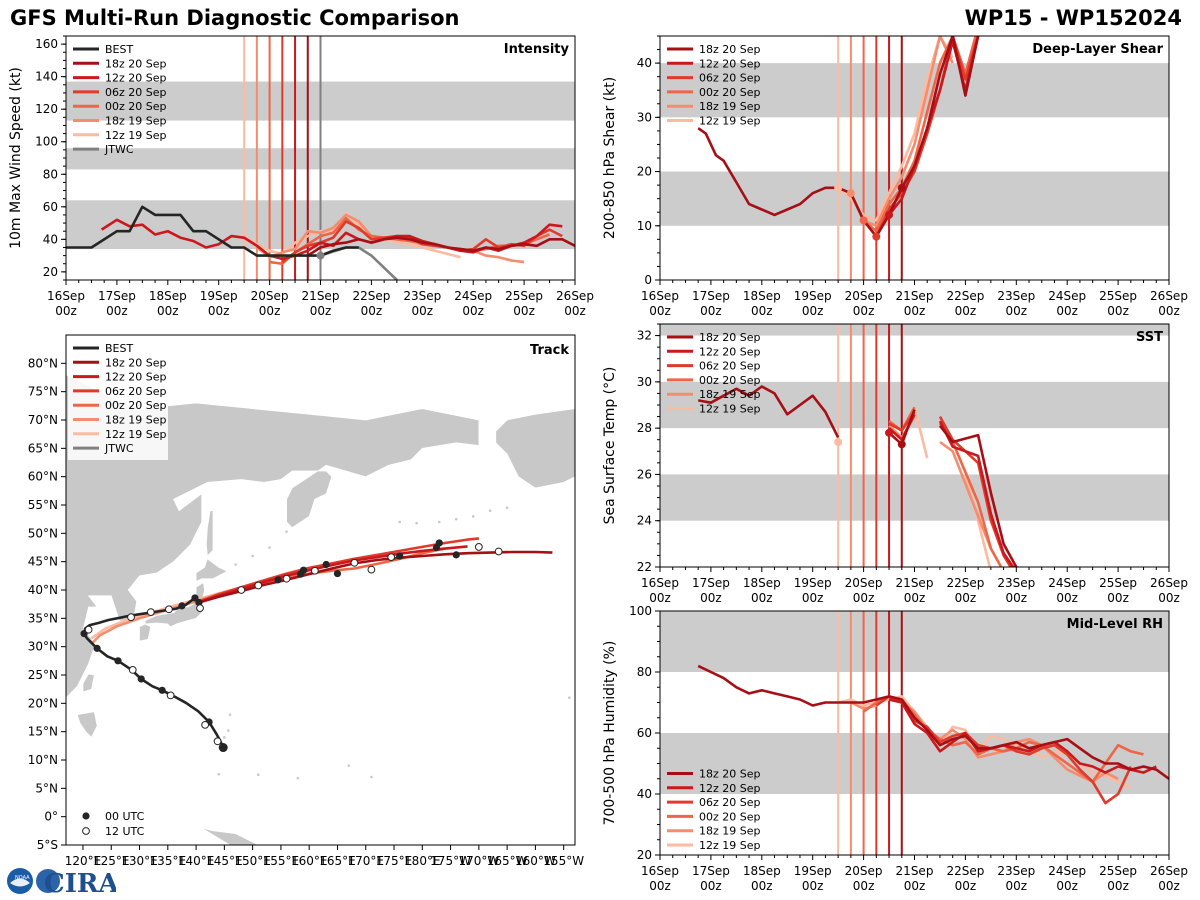 This screenshot has width=1200, height=900. What do you see at coordinates (394, 861) in the screenshot?
I see `x-tick-label: 175°E` at bounding box center [394, 861].